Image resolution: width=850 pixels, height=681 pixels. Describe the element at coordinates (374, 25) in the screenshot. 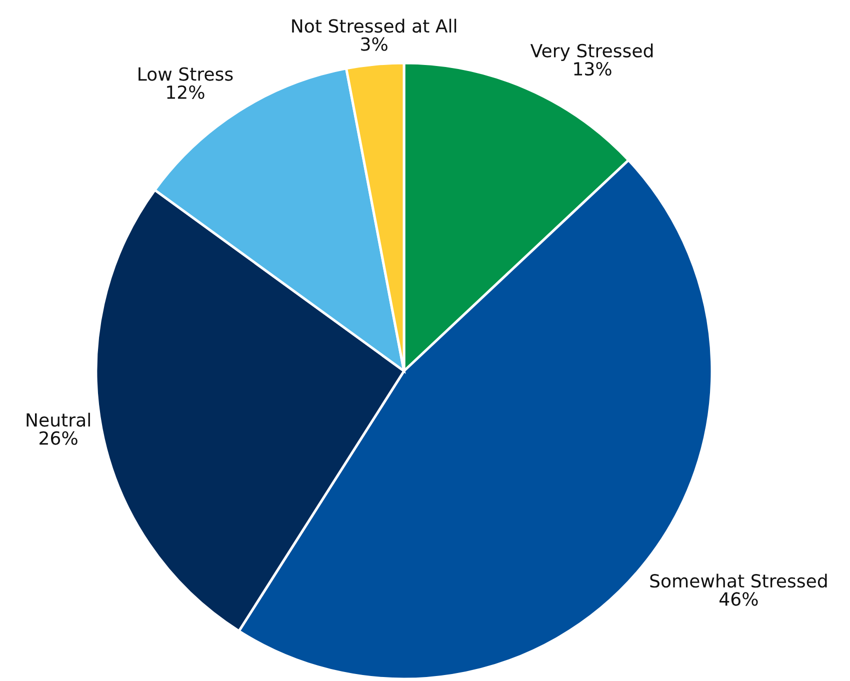

I see `slice-label: Not Stressed at All` at that location.